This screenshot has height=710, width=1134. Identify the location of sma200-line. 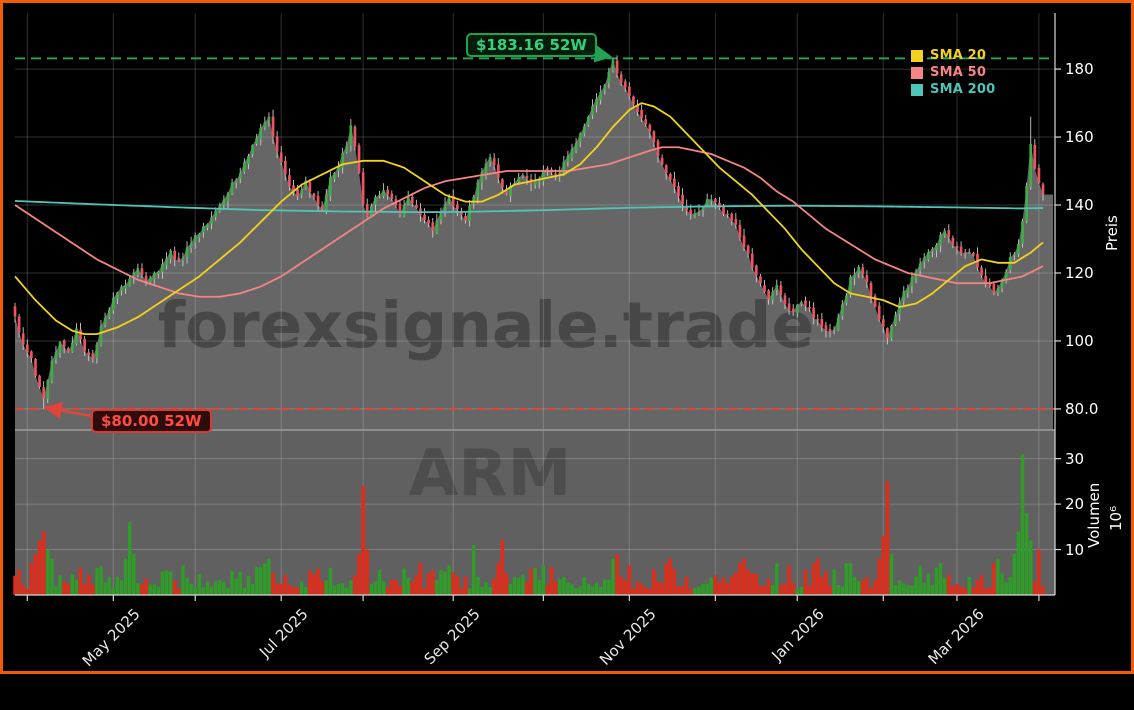
(529, 207).